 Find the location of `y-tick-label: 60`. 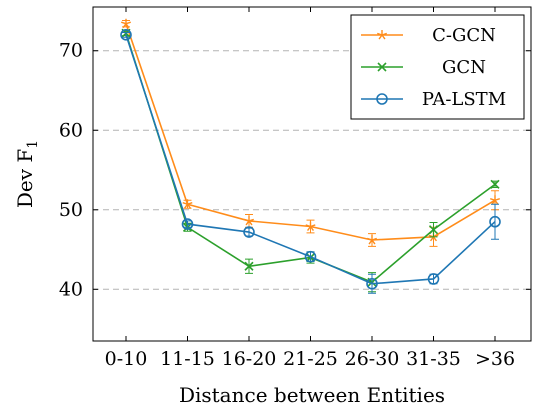

y-tick-label: 60 is located at coordinates (71, 130).